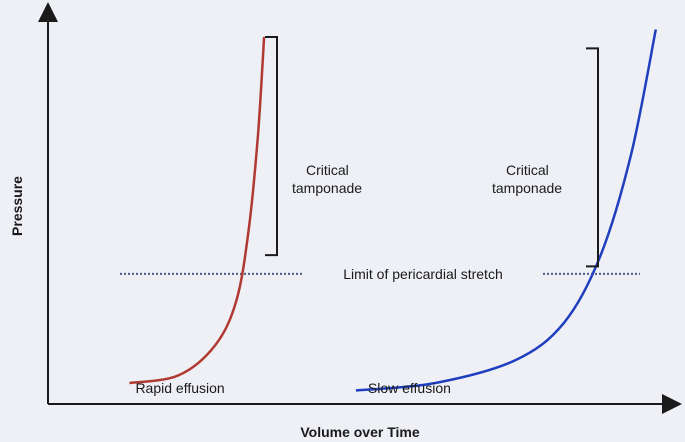 The width and height of the screenshot is (685, 442). I want to click on rapid-effusion-label: Rapid effusion, so click(179, 388).